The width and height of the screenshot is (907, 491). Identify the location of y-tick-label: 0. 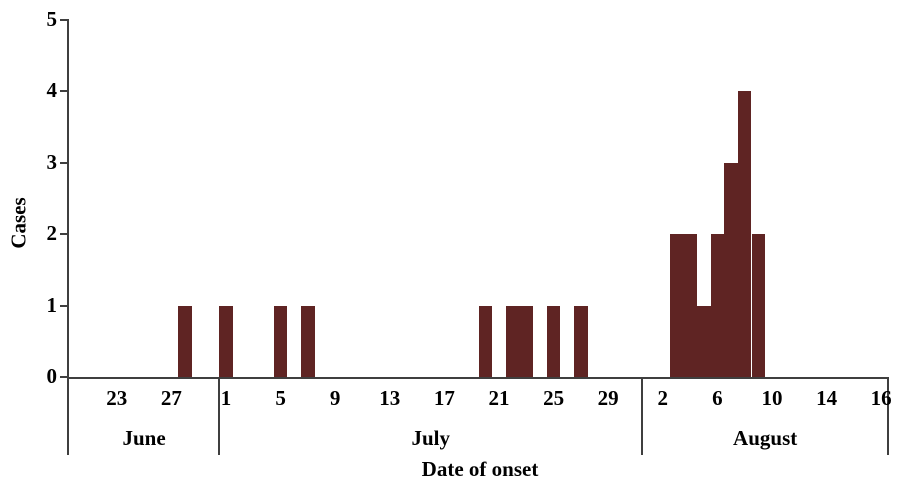
(52, 376).